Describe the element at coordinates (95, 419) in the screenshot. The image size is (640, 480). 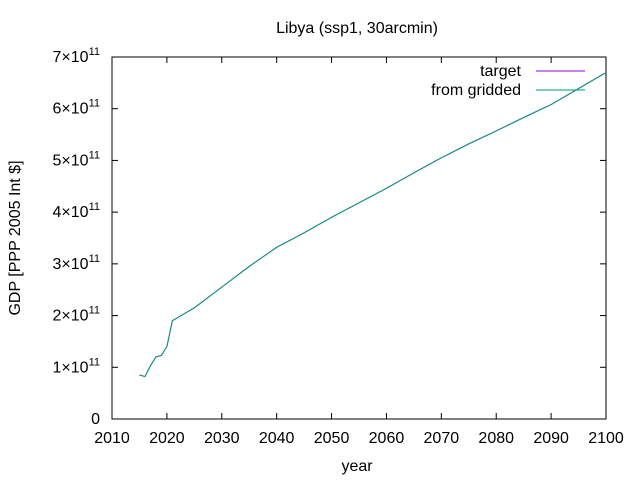
I see `y-tick-label: 0` at that location.